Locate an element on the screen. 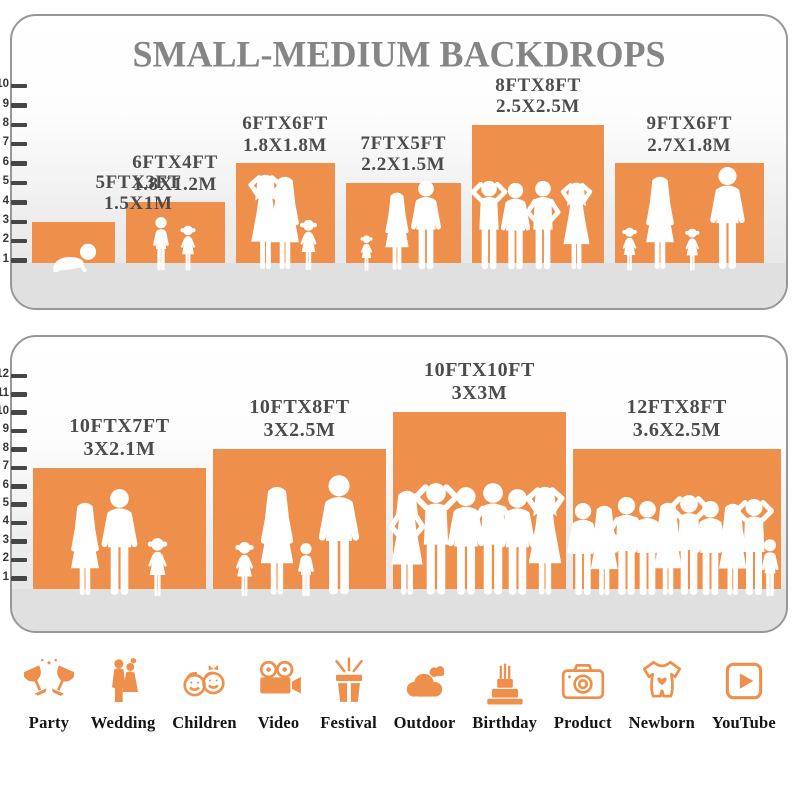  category-wedding: Wedding is located at coordinates (123, 694).